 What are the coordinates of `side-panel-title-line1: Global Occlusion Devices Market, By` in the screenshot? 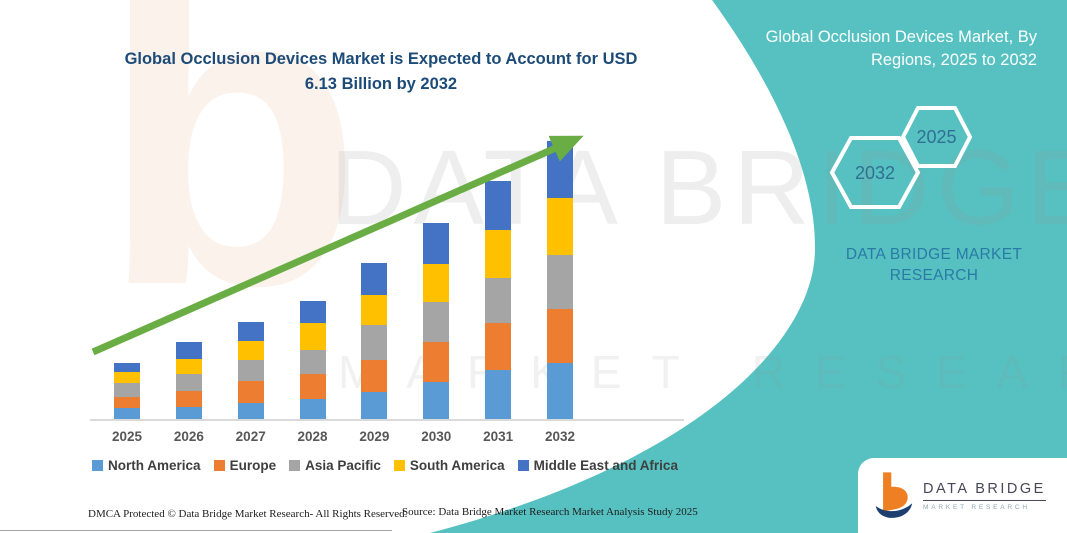 It's located at (901, 37).